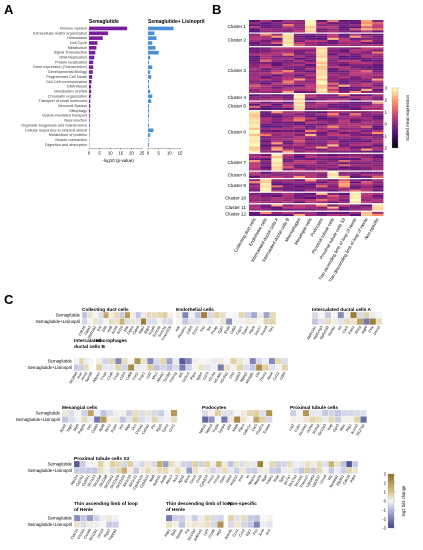 Image resolution: width=423 pixels, height=550 pixels. What do you see at coordinates (216, 9) in the screenshot?
I see `panel-label-b: B` at bounding box center [216, 9].